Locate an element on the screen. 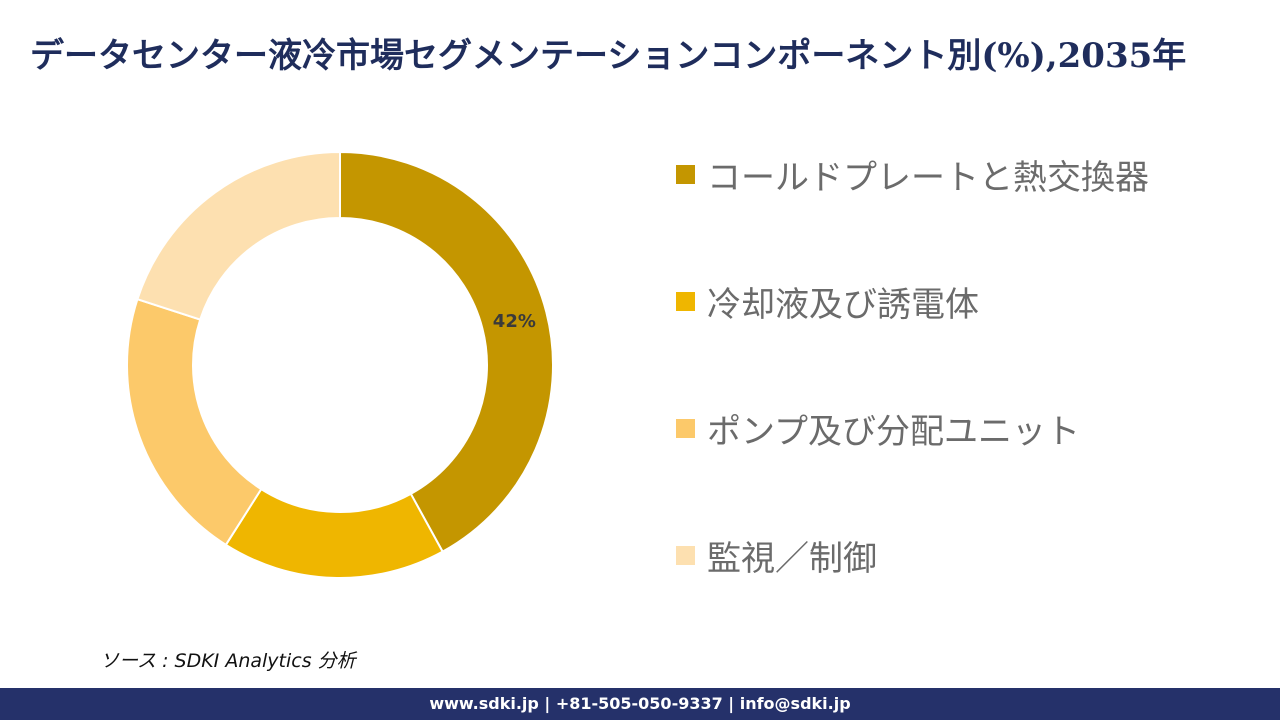 The height and width of the screenshot is (720, 1280). legend-item-1: コールドプレートと熱交換器 is located at coordinates (912, 174).